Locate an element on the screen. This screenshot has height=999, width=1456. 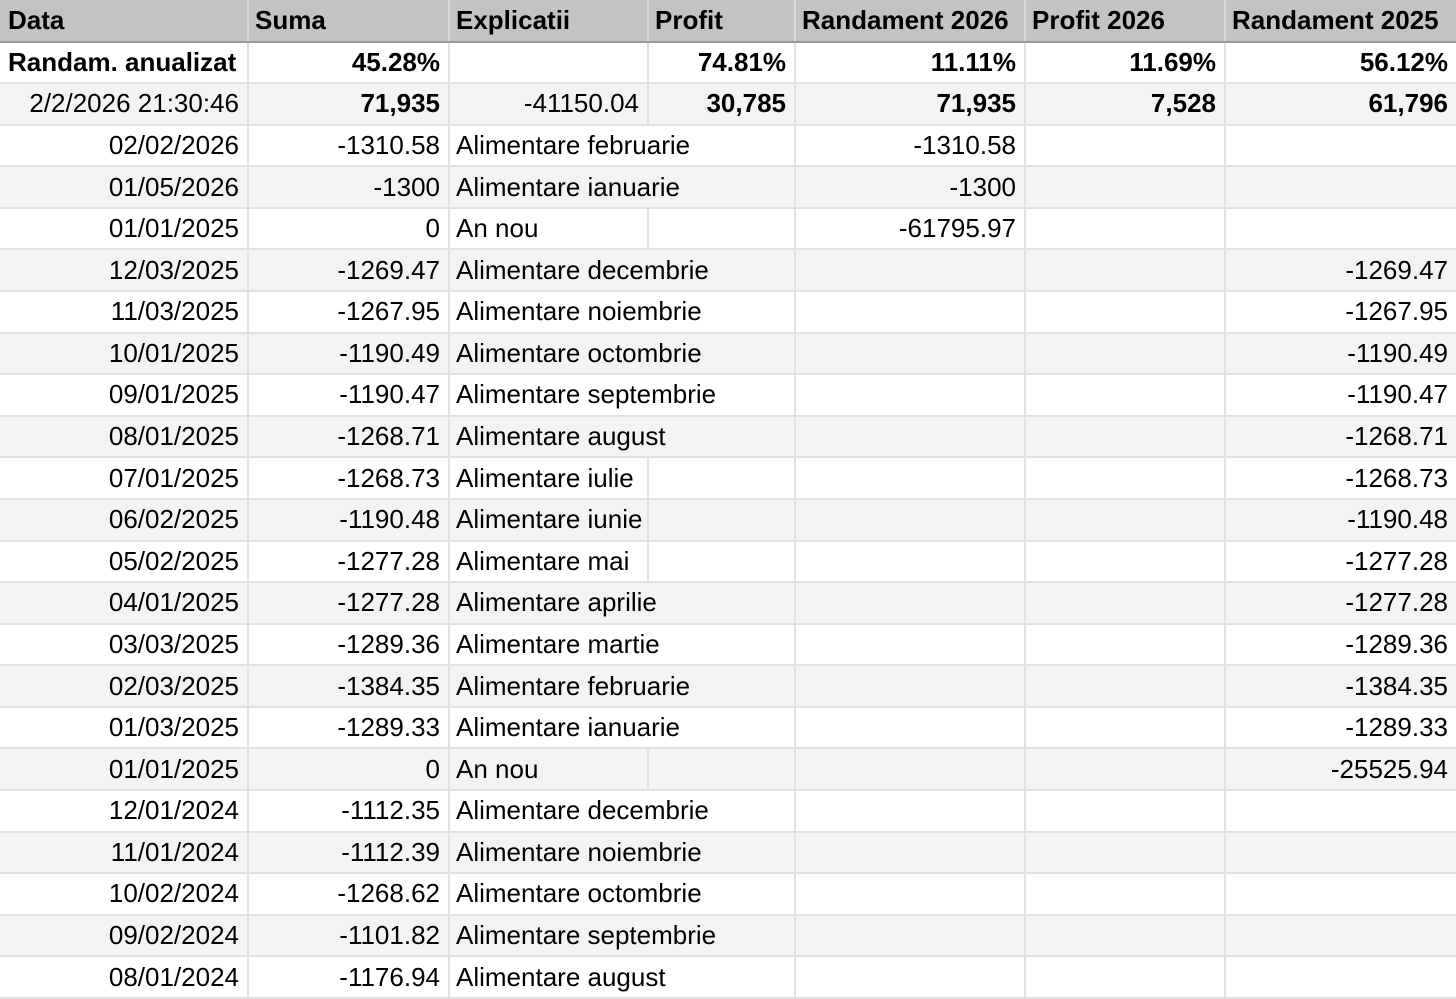
cell-explicatii: An nou is located at coordinates (549, 769).